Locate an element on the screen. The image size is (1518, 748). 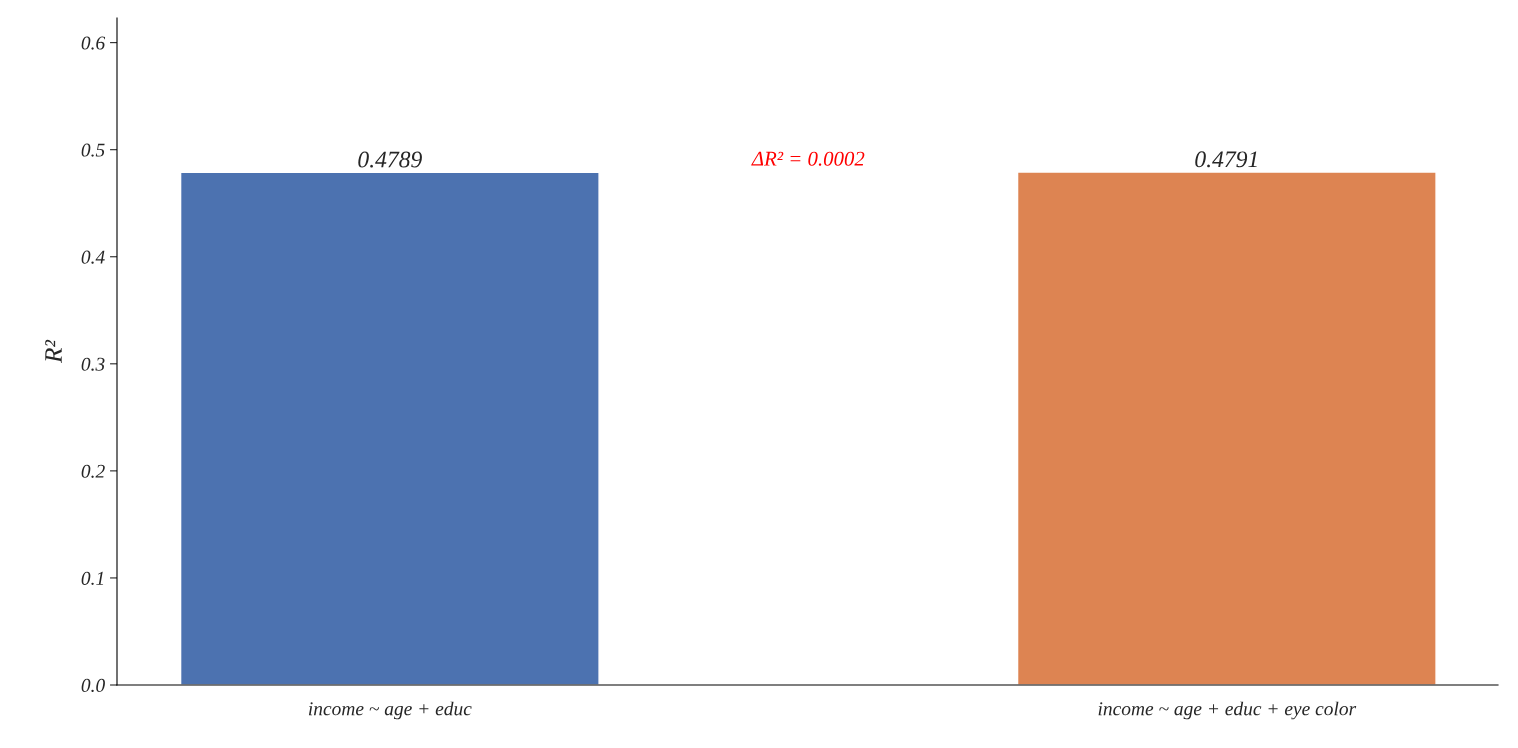
y-tick-label: 0.2 is located at coordinates (93, 471).